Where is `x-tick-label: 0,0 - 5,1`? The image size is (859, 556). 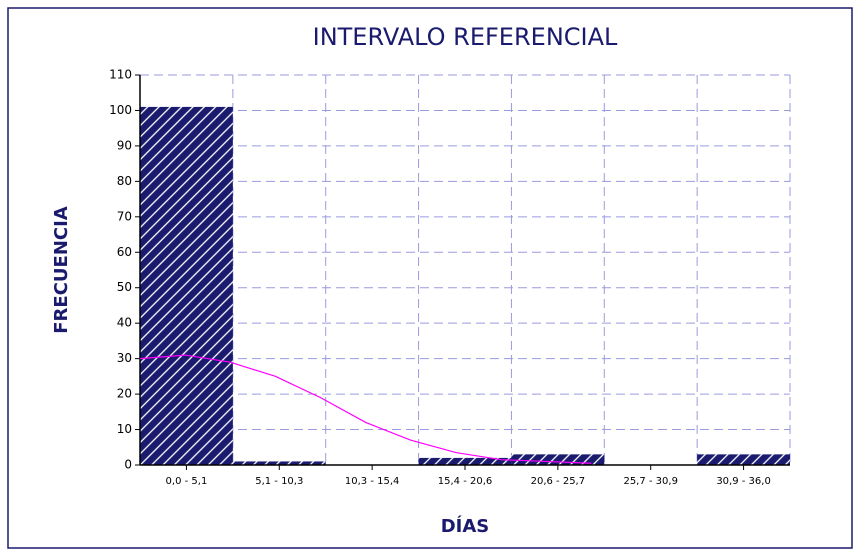
x-tick-label: 0,0 - 5,1 is located at coordinates (187, 481).